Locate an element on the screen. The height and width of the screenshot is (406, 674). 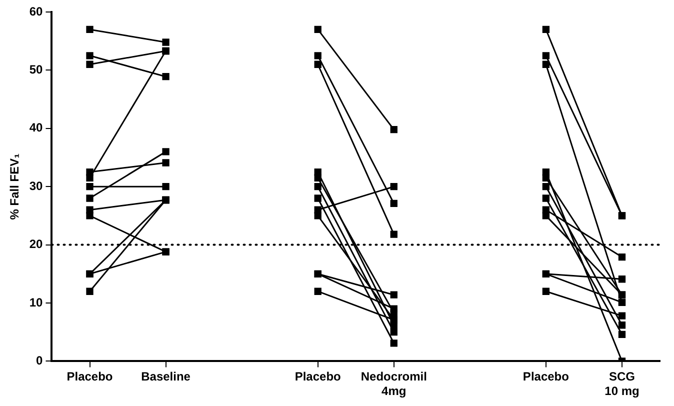
y-tick-label: 0 is located at coordinates (40, 361).